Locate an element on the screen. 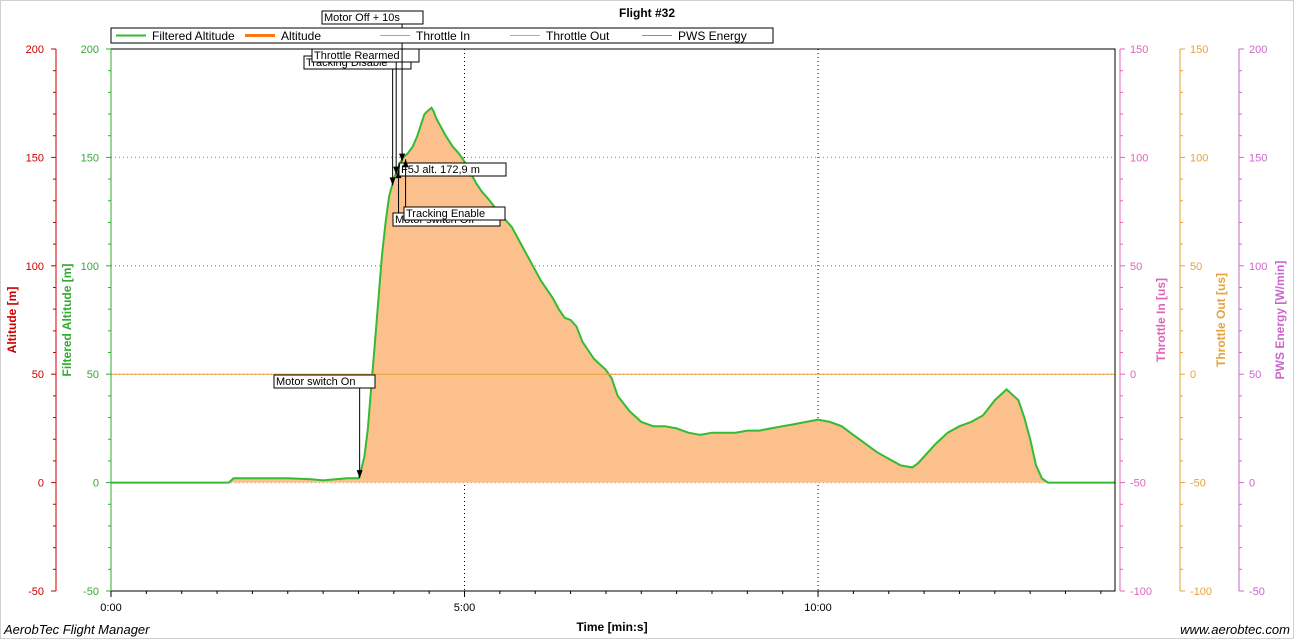  legend-item: PWS Energy is located at coordinates (694, 36).